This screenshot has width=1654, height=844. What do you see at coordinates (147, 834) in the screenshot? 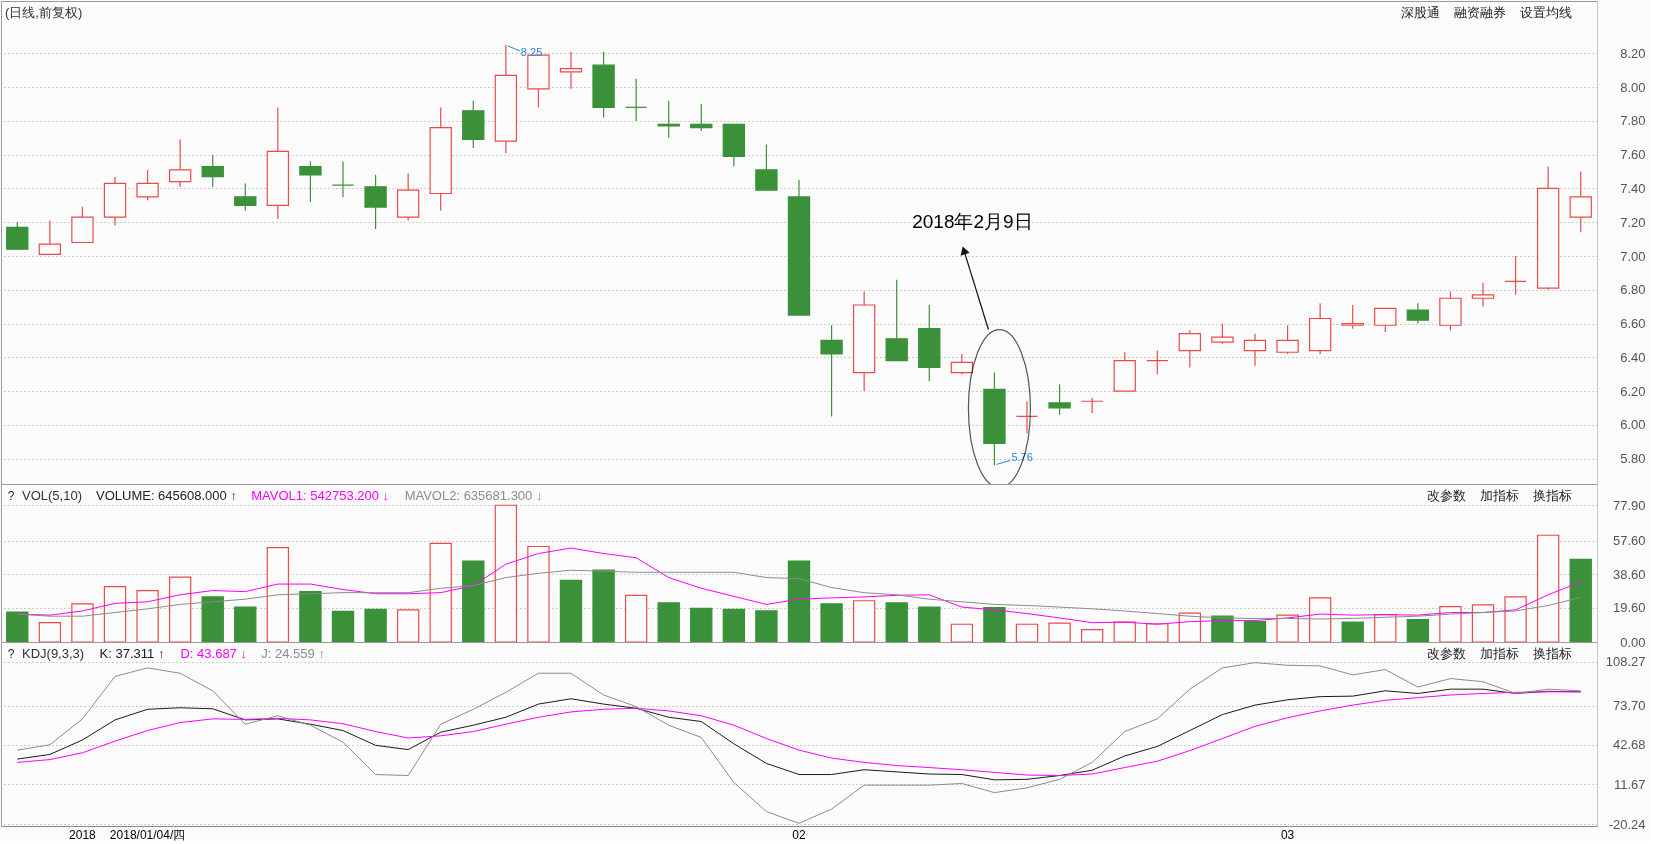
I see `x-tick-label: 2018/01/04/四` at bounding box center [147, 834].